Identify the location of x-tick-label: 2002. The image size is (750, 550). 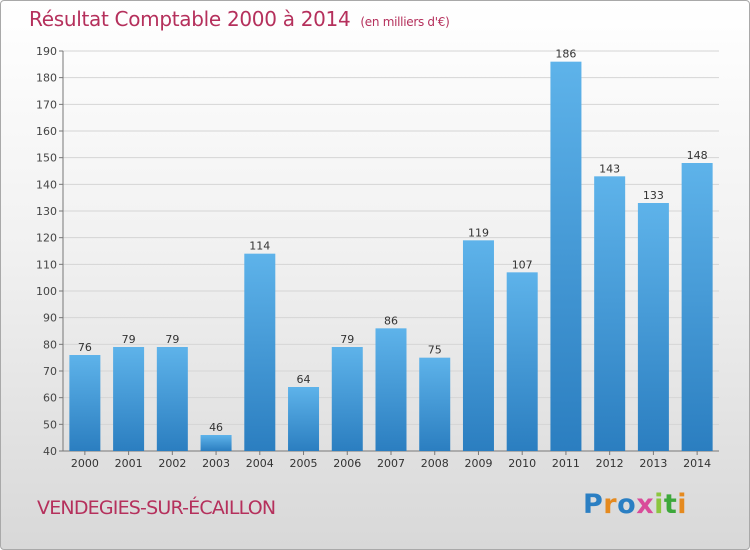
(172, 463).